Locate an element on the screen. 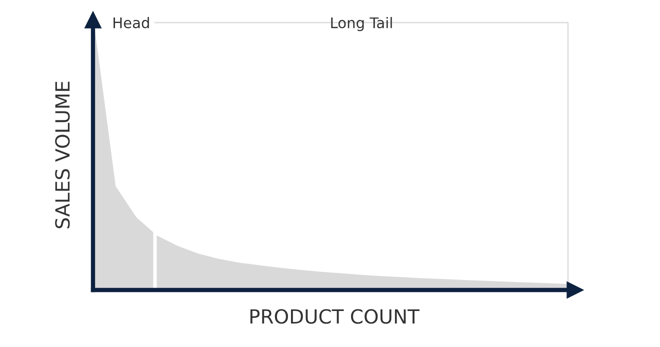 Image resolution: width=660 pixels, height=347 pixels. y-axis-title: SALES VOLUME is located at coordinates (62, 155).